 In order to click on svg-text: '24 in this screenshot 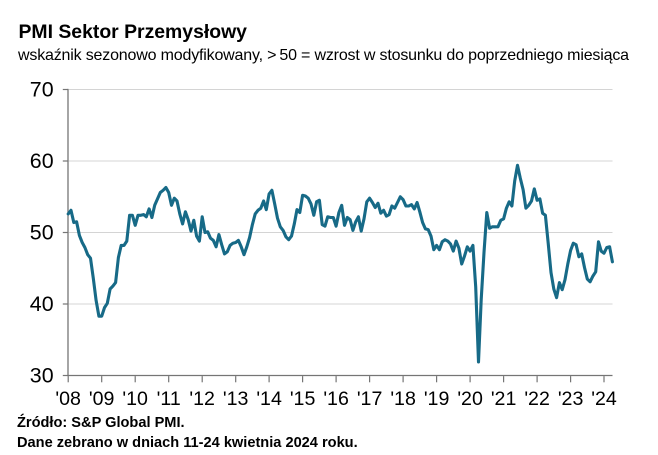, I will do `click(604, 399)`.